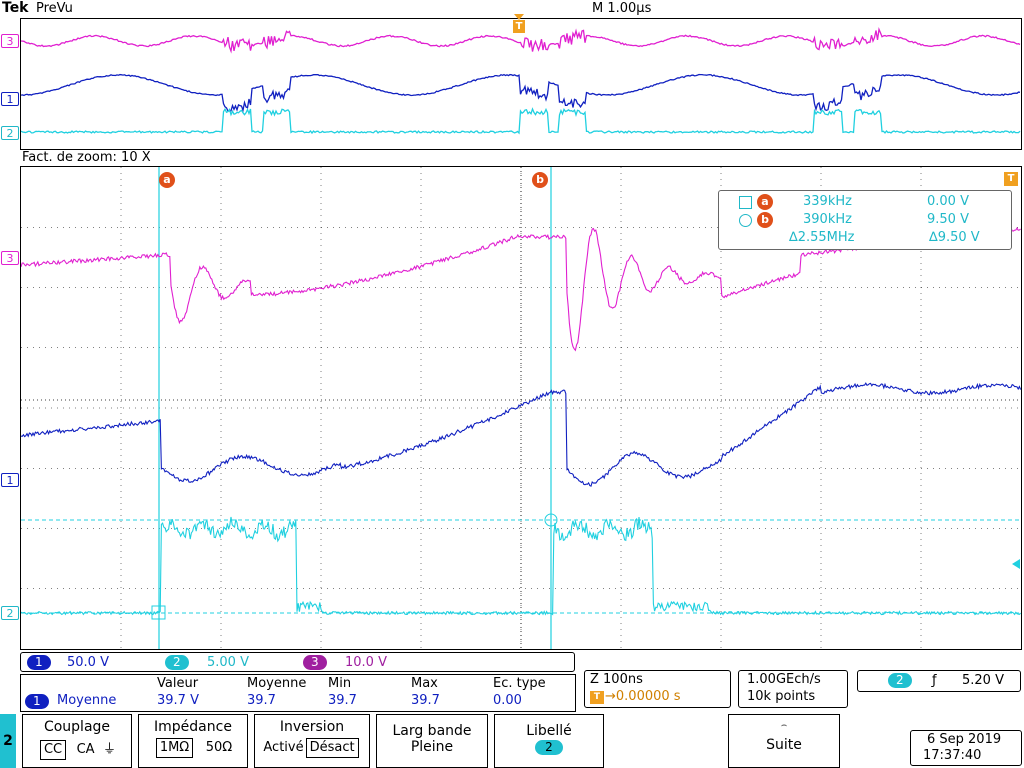 The height and width of the screenshot is (768, 1024). I want to click on meas-value-max: 39.7, so click(425, 700).